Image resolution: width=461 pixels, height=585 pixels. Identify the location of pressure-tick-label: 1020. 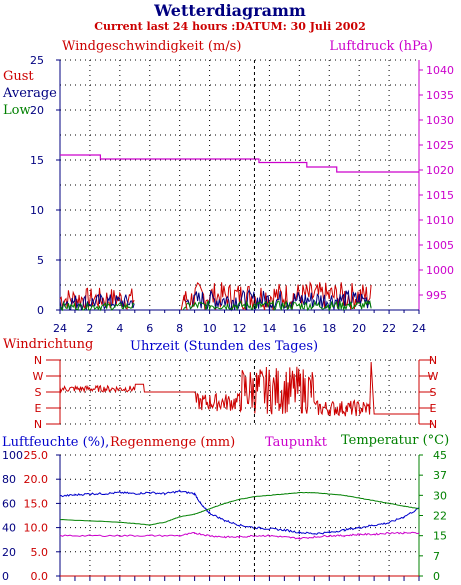
(440, 170).